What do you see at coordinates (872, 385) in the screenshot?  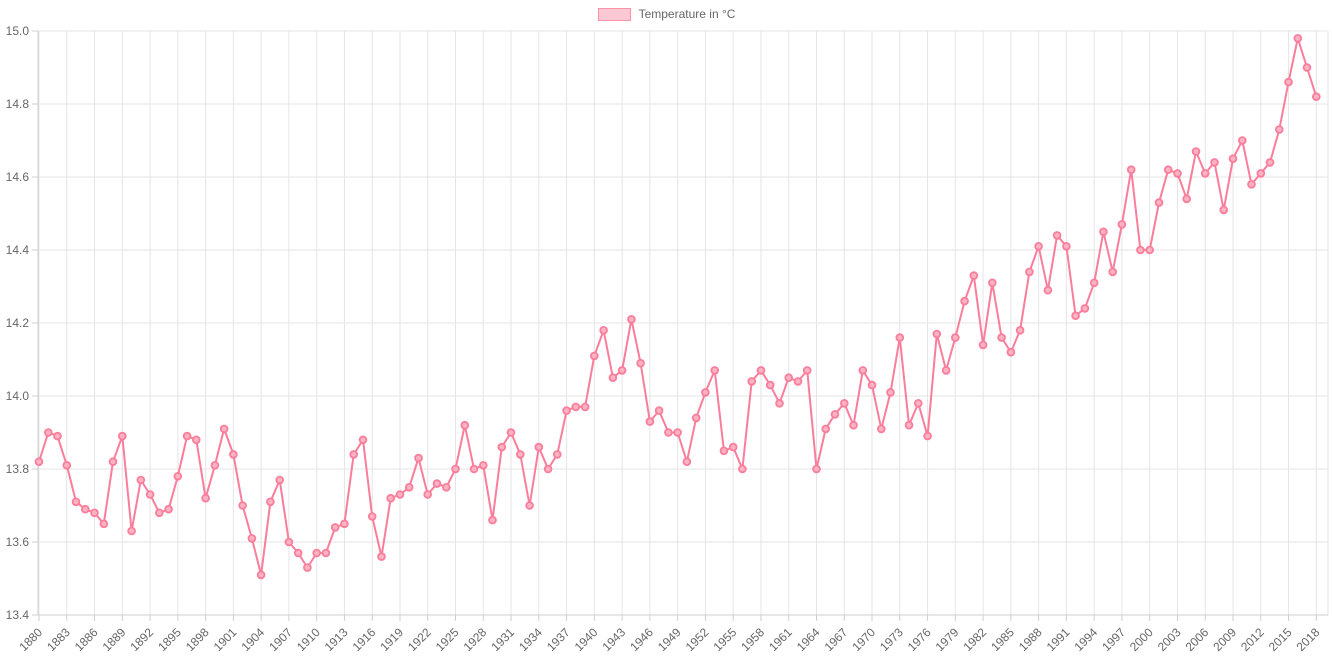 I see `data-point-1970` at bounding box center [872, 385].